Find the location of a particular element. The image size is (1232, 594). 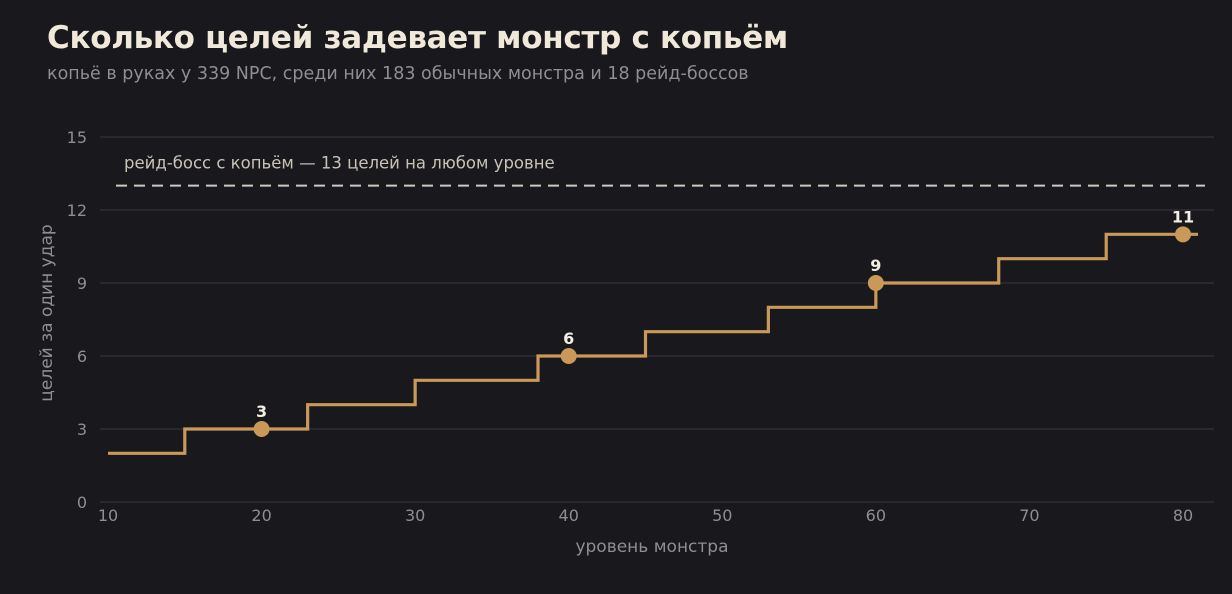

chart-title: Сколько целей задевает монстр с копьём is located at coordinates (417, 38).